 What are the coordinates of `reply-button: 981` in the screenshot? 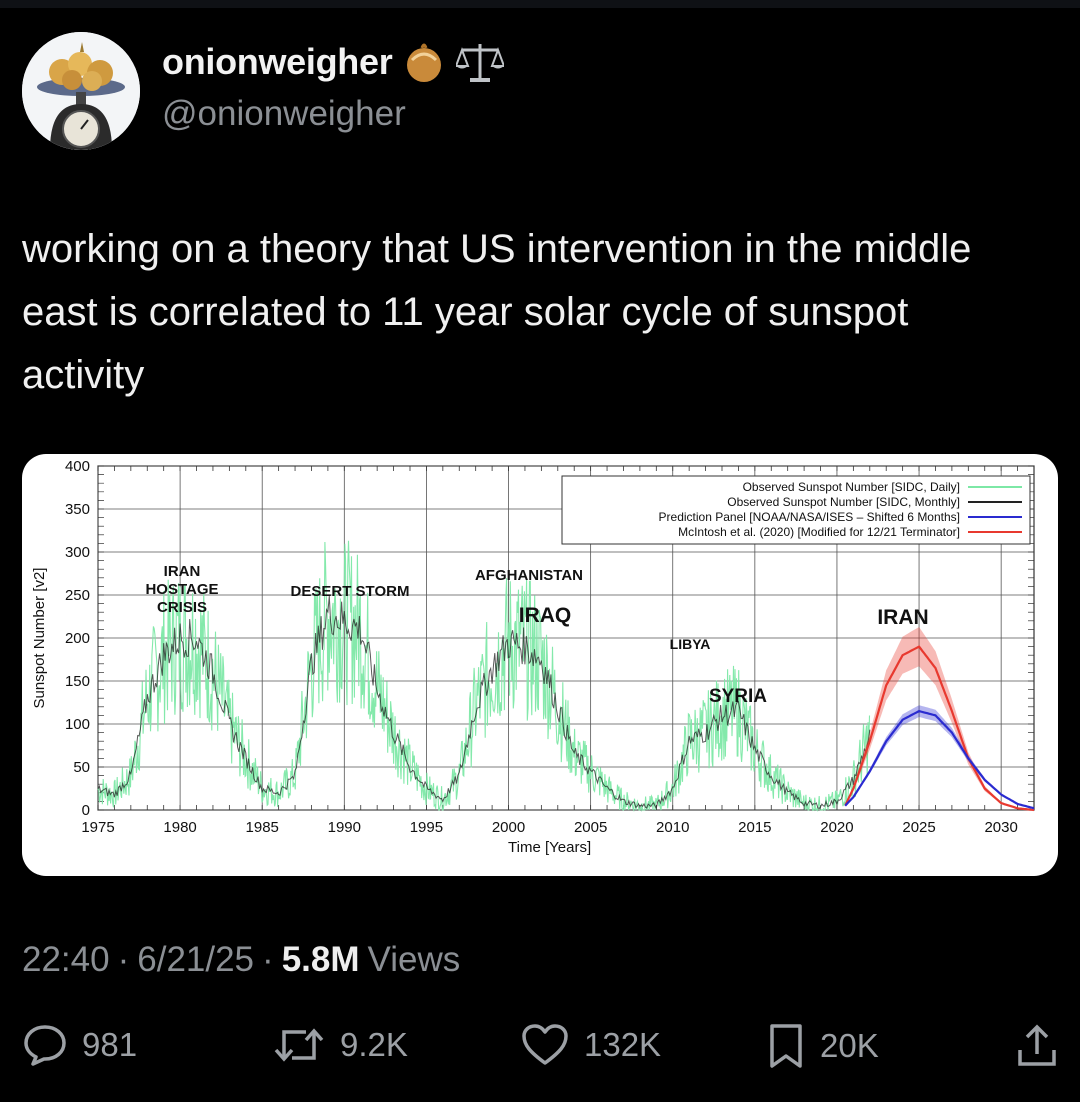 It's located at (79, 1045).